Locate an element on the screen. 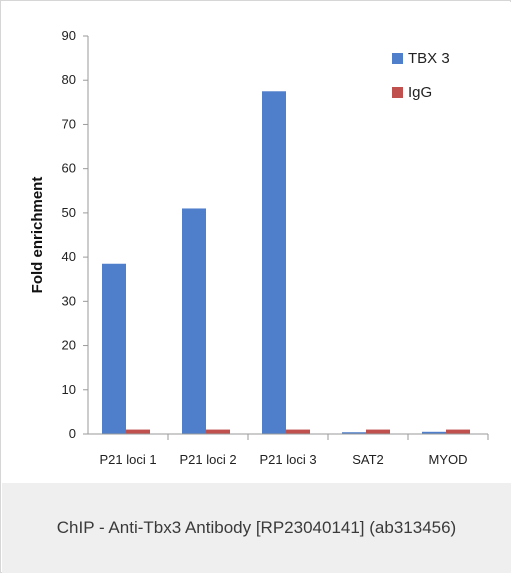 This screenshot has height=573, width=511. y-tick-label: 60 is located at coordinates (69, 168).